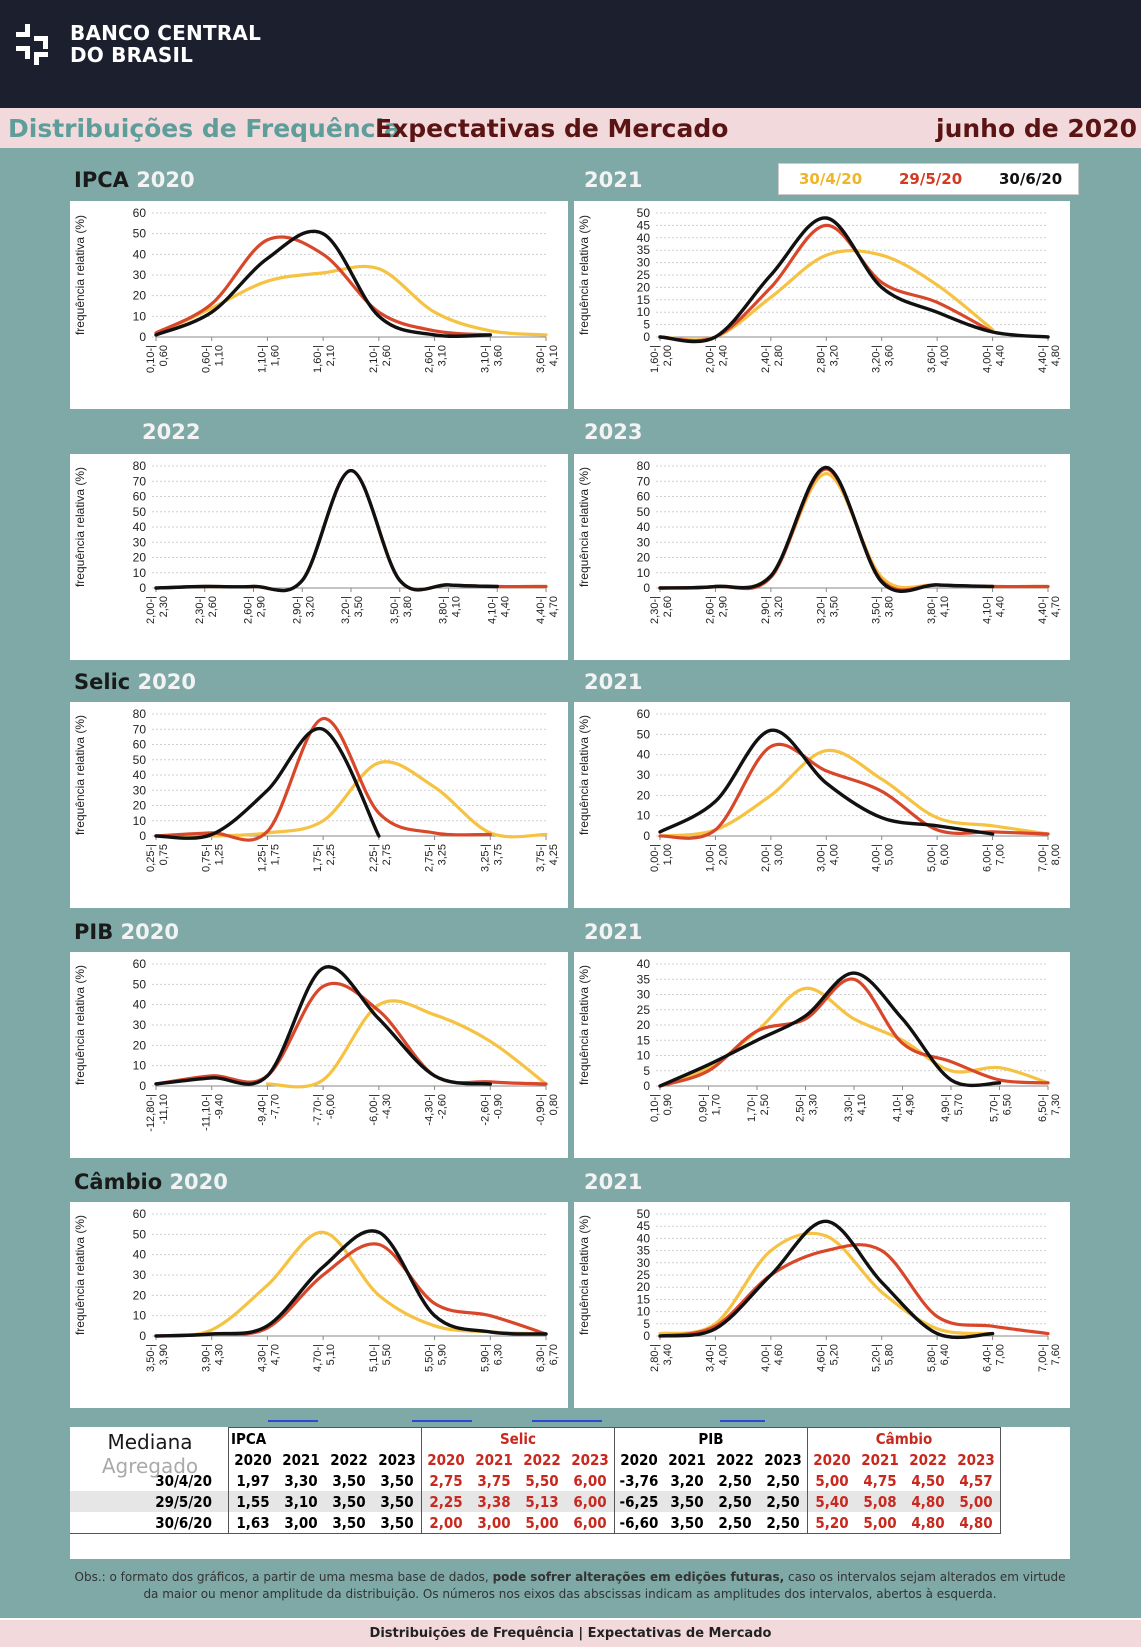 Image resolution: width=1141 pixels, height=1647 pixels. Describe the element at coordinates (518, 1438) in the screenshot. I see `group-header-selic: Selic` at that location.